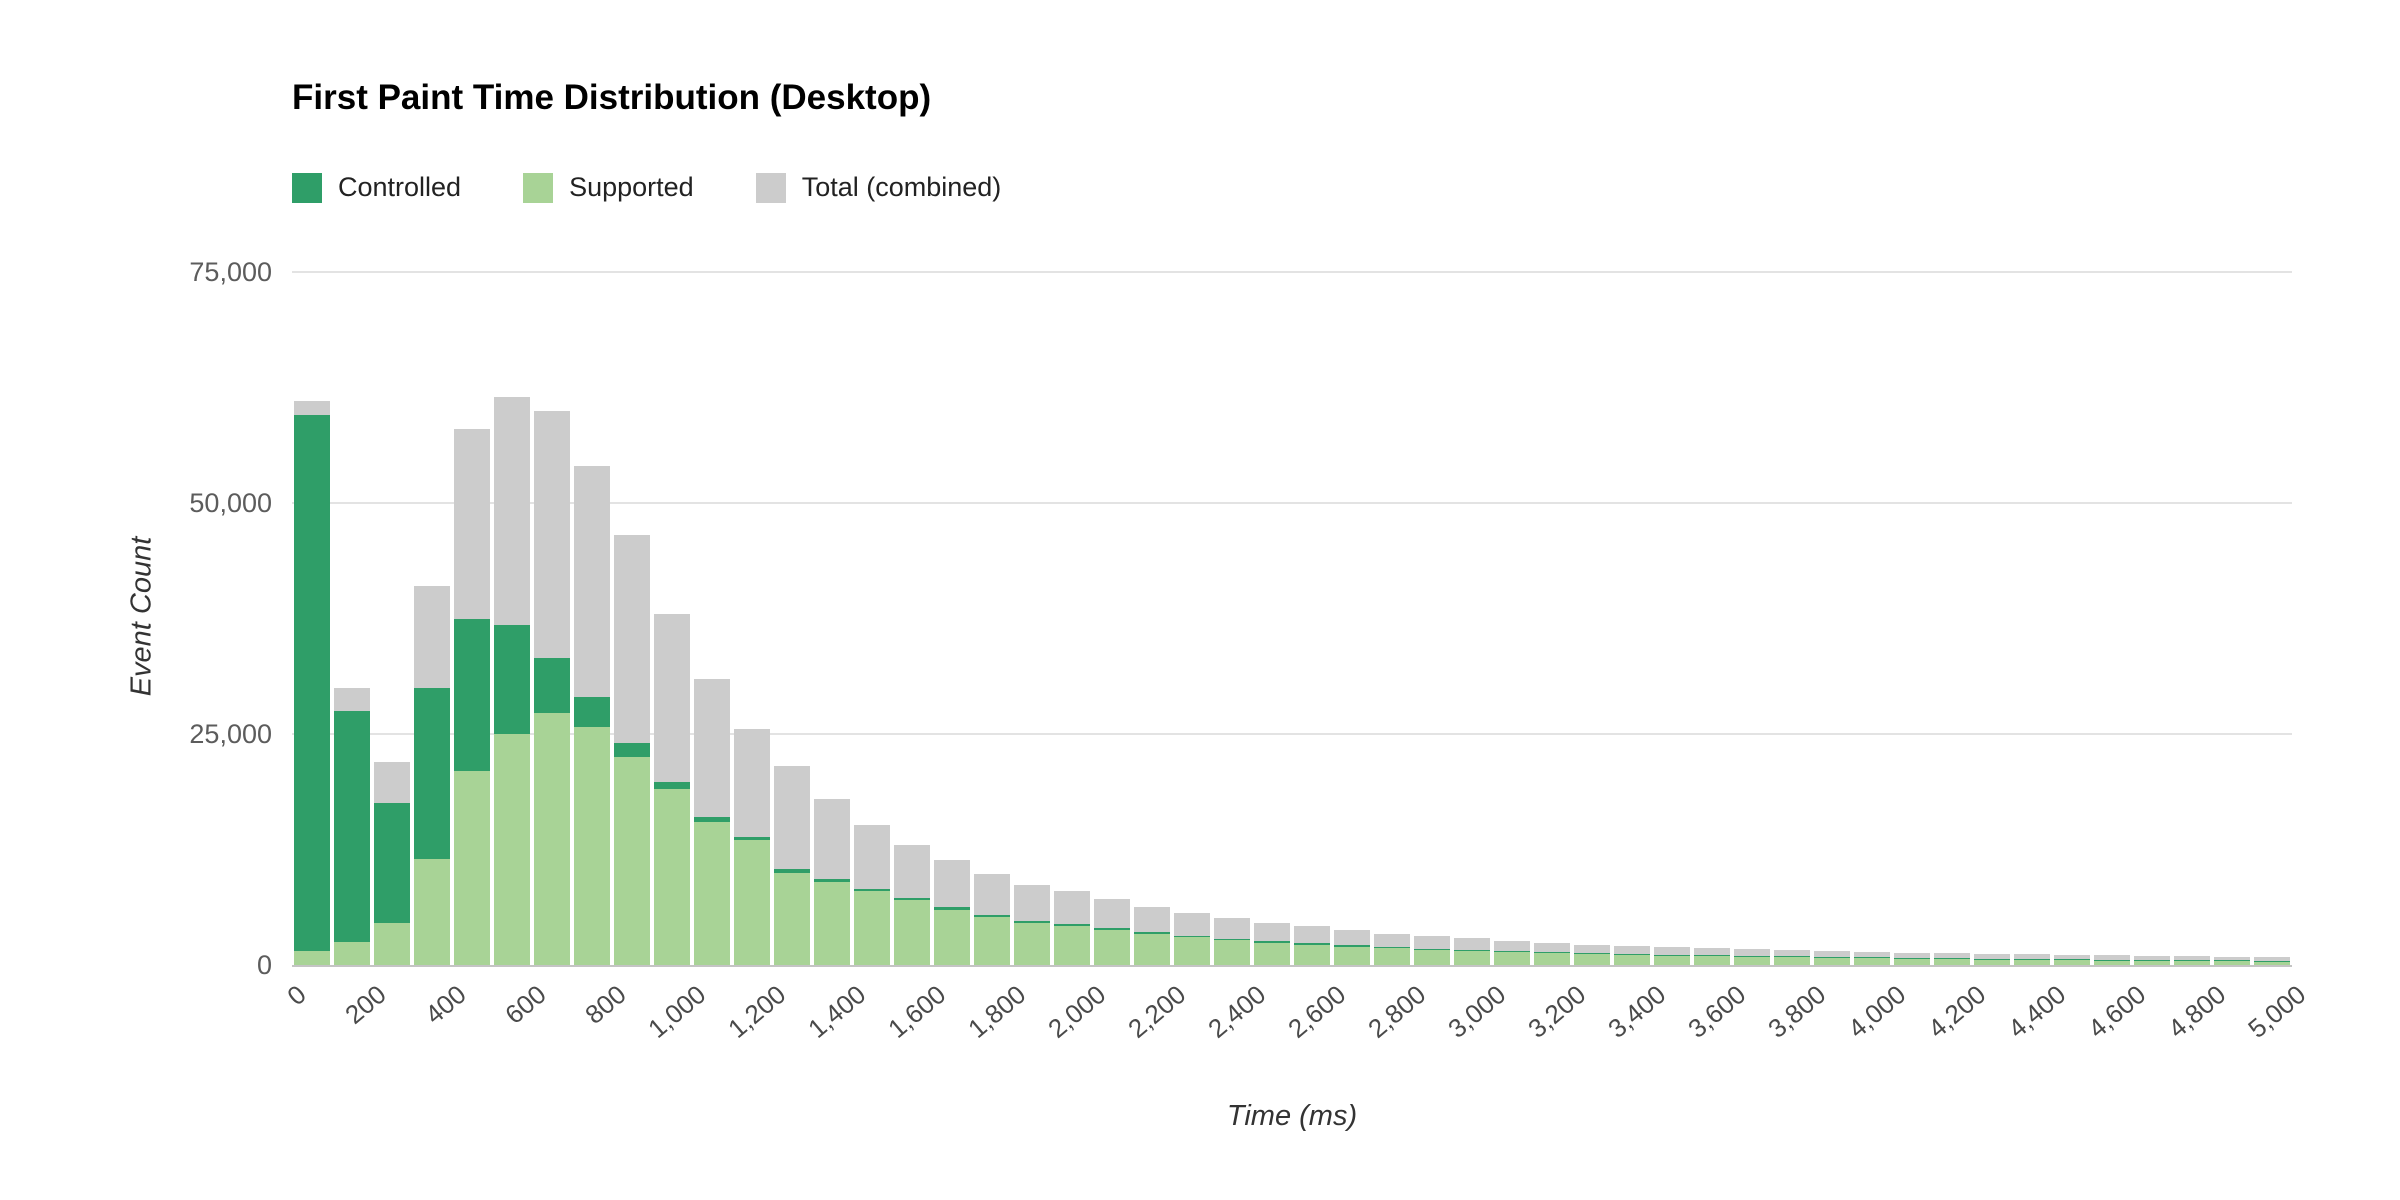 The image size is (2400, 1200). I want to click on legend-label-controlled: Controlled, so click(400, 187).